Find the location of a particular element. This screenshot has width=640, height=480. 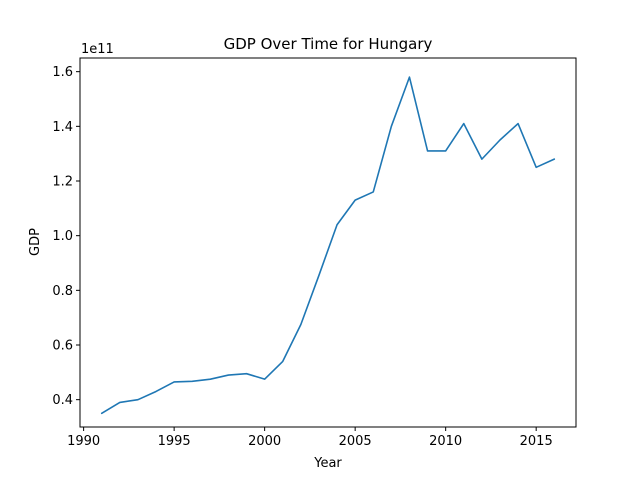

x-tick-label: 1990 is located at coordinates (83, 441).